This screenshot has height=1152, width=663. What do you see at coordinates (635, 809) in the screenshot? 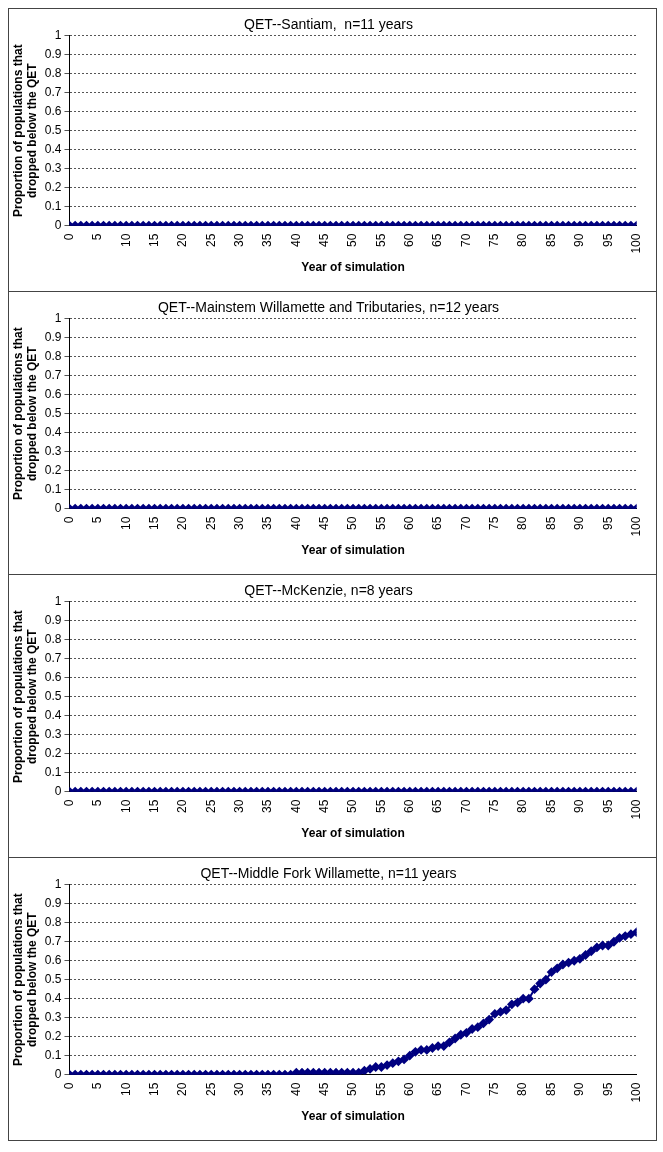
I see `x-tick-label: 100` at bounding box center [635, 809].